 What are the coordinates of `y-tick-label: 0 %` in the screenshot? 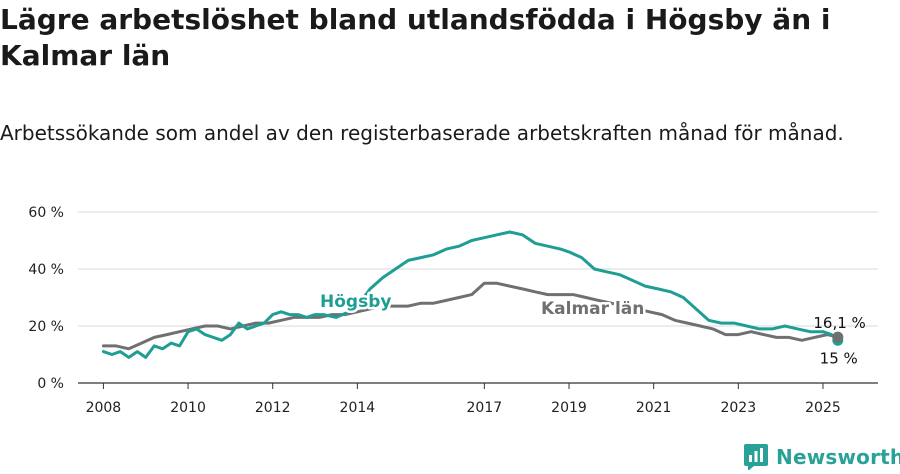 It's located at (50, 384).